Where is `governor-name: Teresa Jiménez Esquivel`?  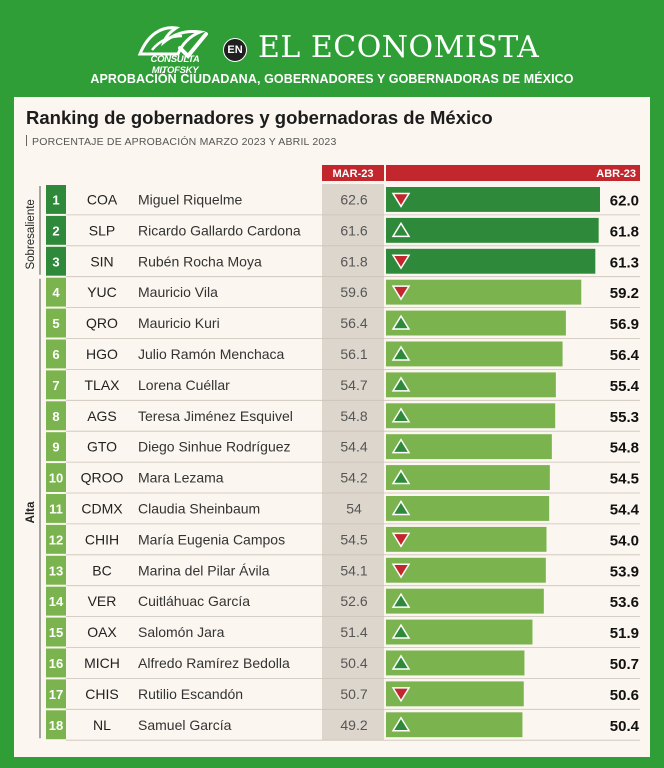
governor-name: Teresa Jiménez Esquivel is located at coordinates (215, 416).